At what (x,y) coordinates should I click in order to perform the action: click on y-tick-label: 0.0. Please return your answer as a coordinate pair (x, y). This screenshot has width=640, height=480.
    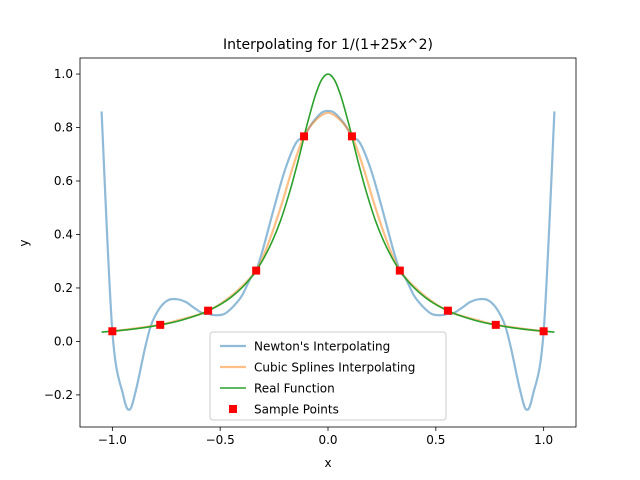
    Looking at the image, I should click on (63, 341).